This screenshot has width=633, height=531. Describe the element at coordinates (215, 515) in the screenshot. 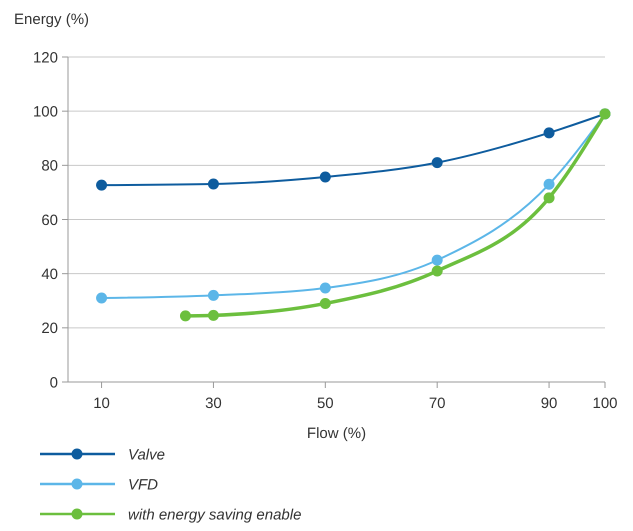

I see `legend-label: with energy saving enable` at that location.